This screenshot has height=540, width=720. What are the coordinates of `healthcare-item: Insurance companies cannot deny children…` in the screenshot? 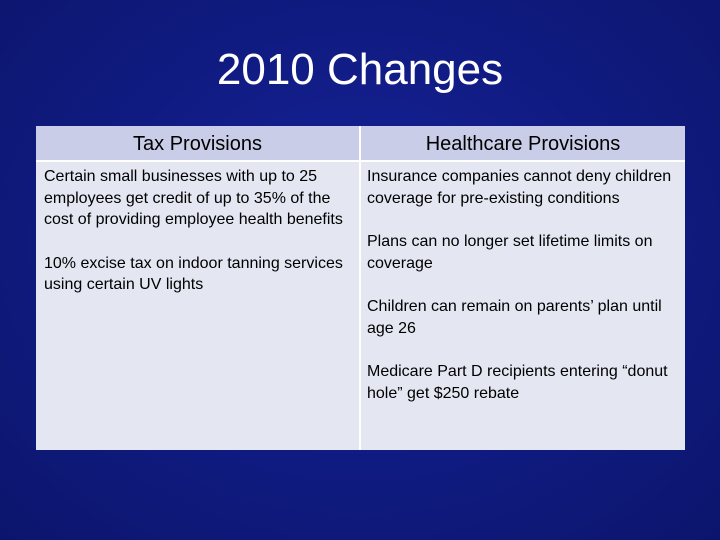 It's located at (519, 187).